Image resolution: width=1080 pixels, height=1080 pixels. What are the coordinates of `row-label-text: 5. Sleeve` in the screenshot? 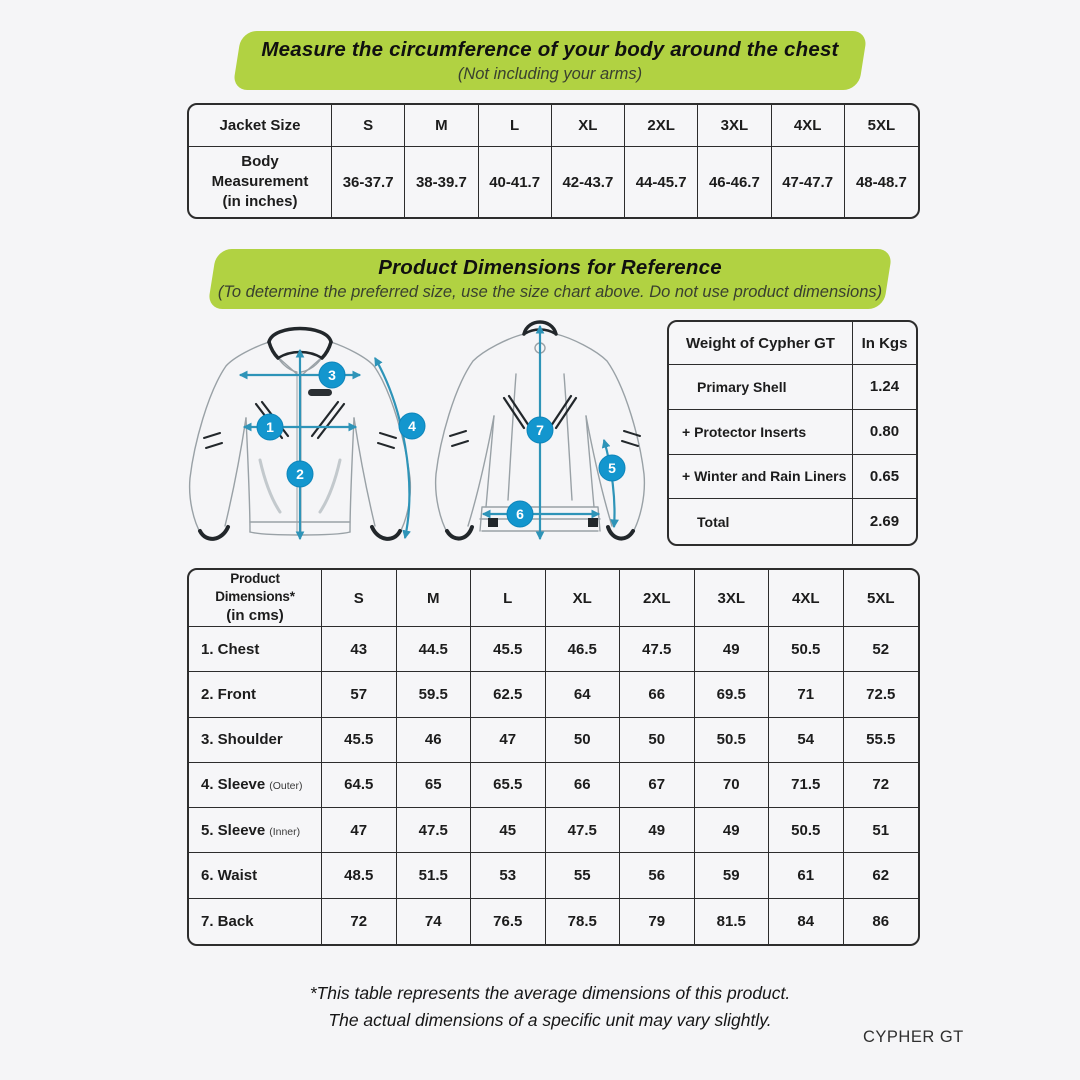 It's located at (233, 830).